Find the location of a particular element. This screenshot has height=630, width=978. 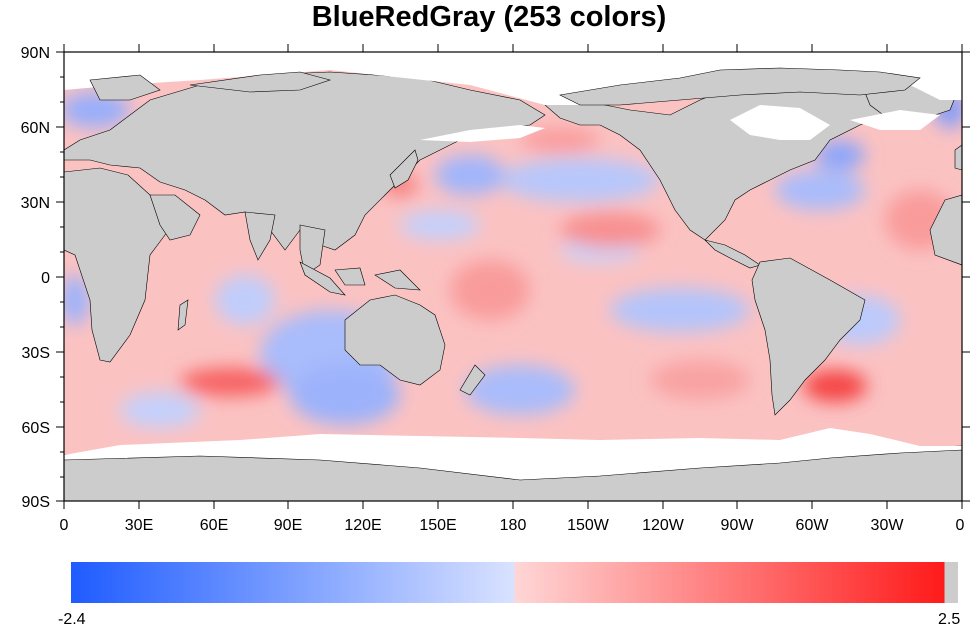

lon-label: 30W is located at coordinates (888, 525).